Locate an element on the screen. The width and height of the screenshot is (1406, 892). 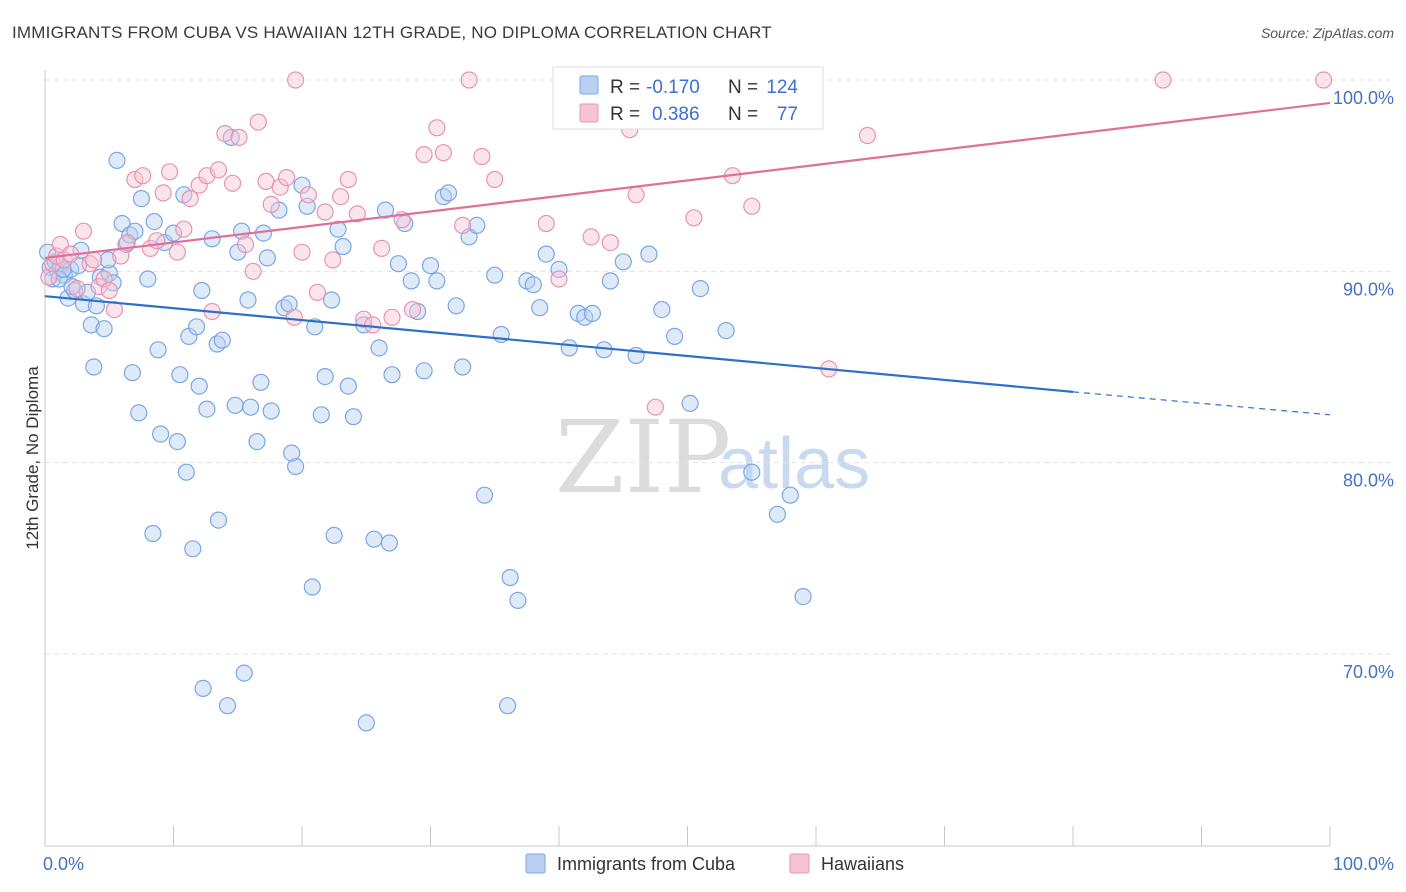
y-tick-labels: 70.0% 80.0% 90.0% 100.0% is located at coordinates (1363, 385).